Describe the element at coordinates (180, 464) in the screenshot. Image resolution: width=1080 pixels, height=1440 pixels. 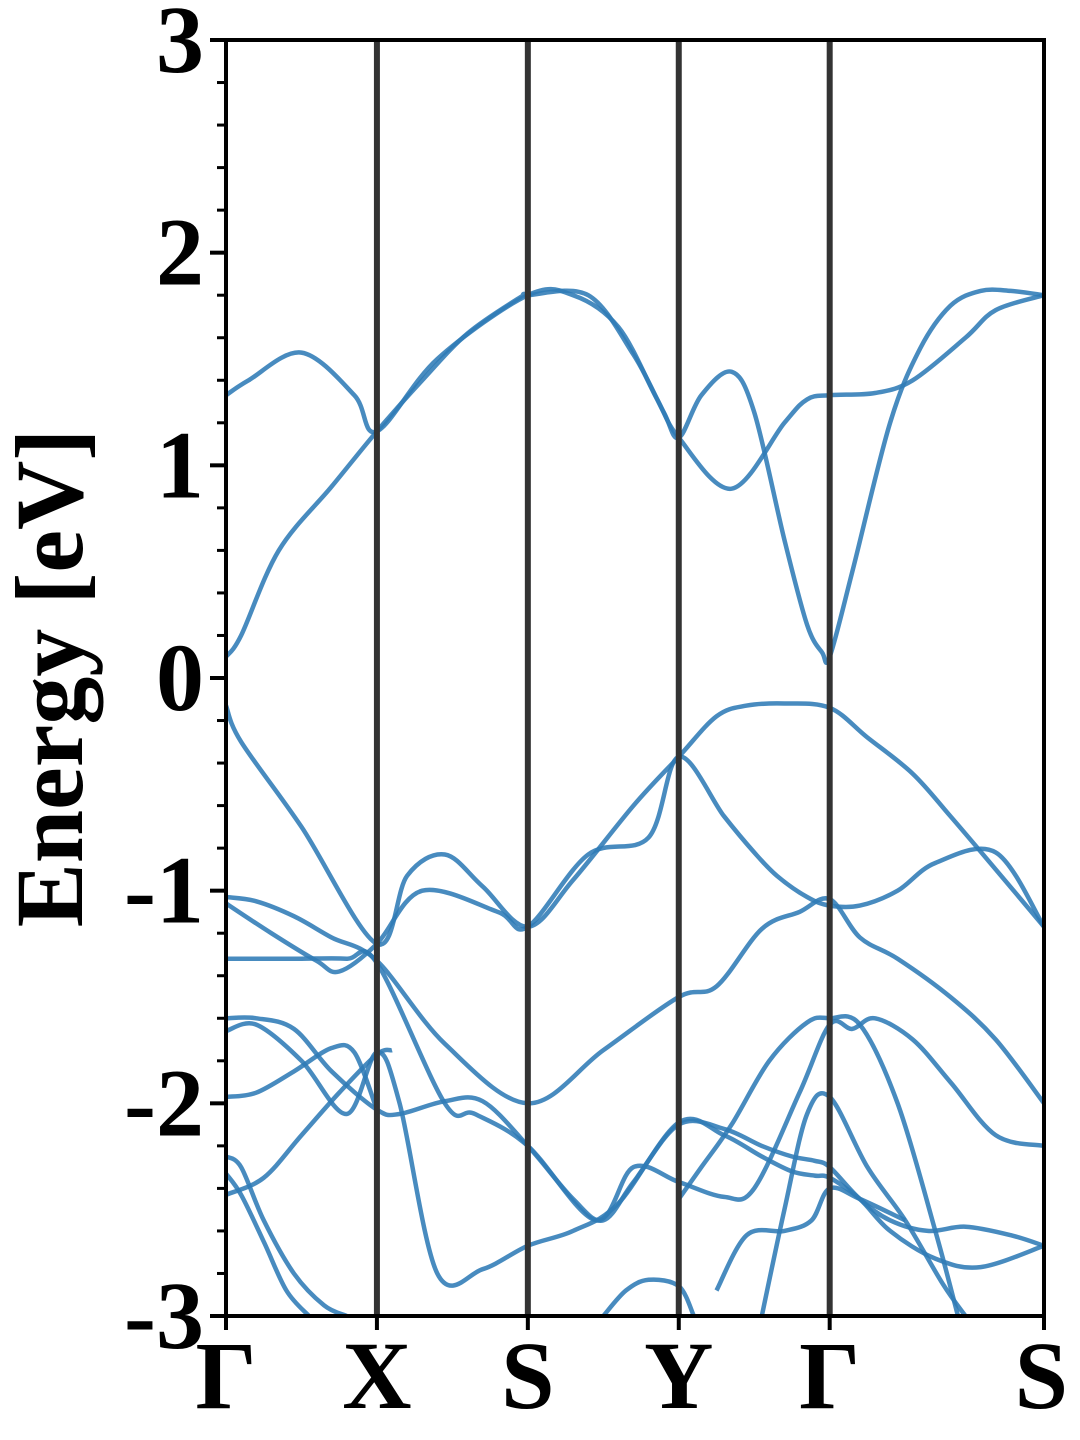
I see `y-tick-label: 1` at that location.